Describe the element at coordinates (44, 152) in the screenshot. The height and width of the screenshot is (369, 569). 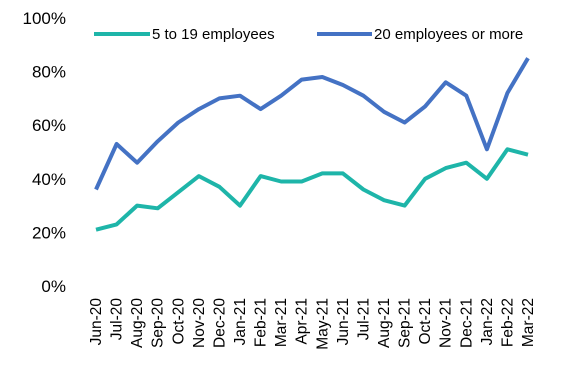
I see `y-axis: 0% 20% 40% 60% 80% 100%` at that location.